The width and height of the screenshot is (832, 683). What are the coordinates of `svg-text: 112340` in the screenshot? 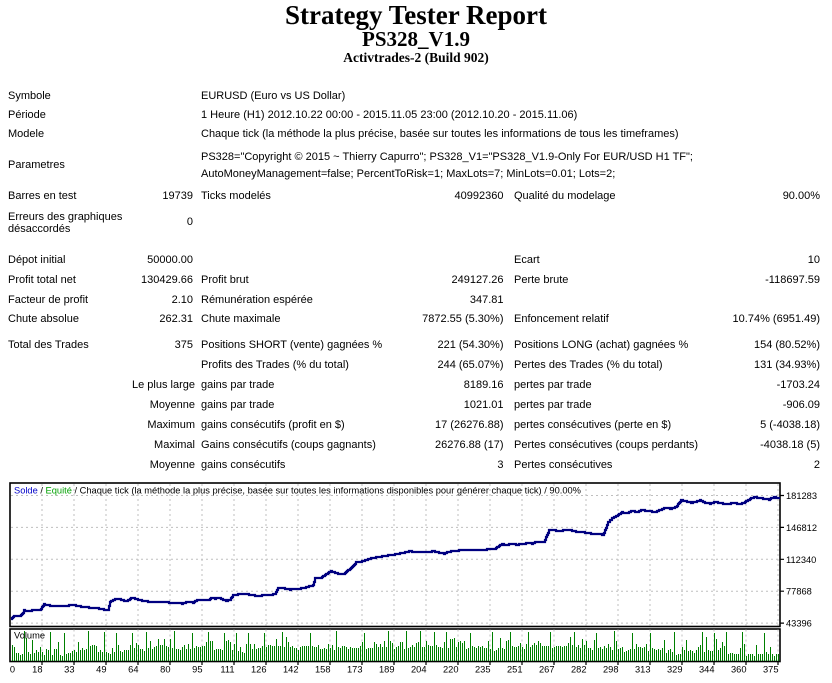 It's located at (801, 560).